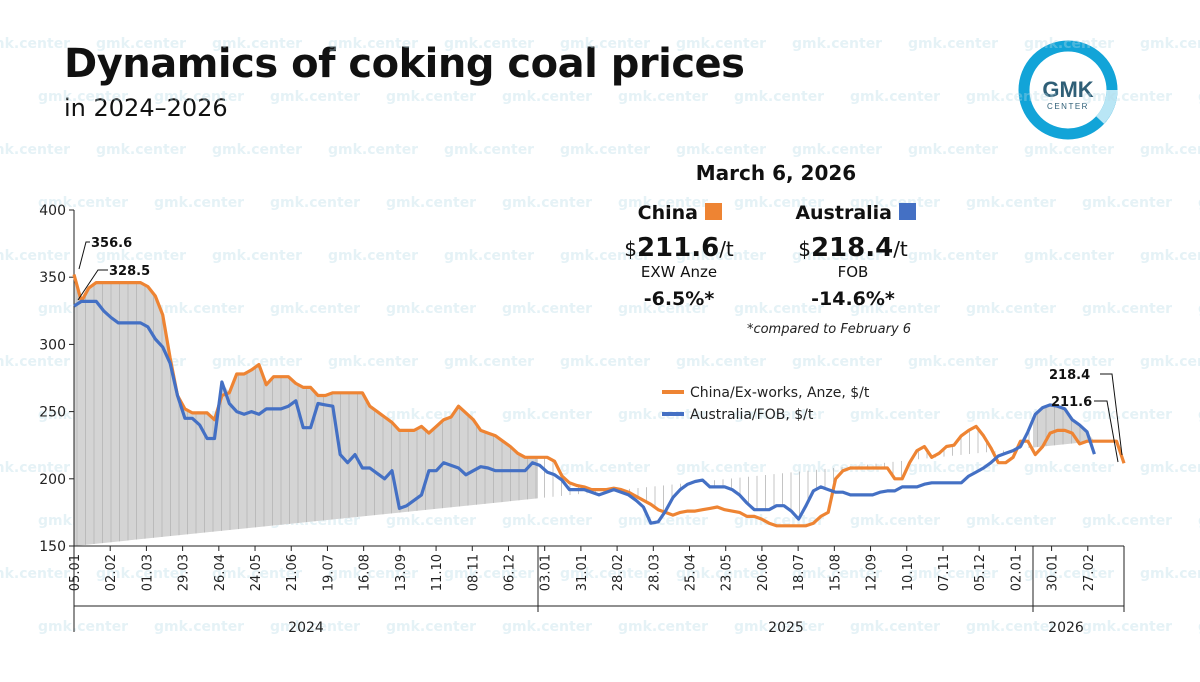 Image resolution: width=1200 pixels, height=682 pixels. I want to click on y-tick-label: 250, so click(52, 413).